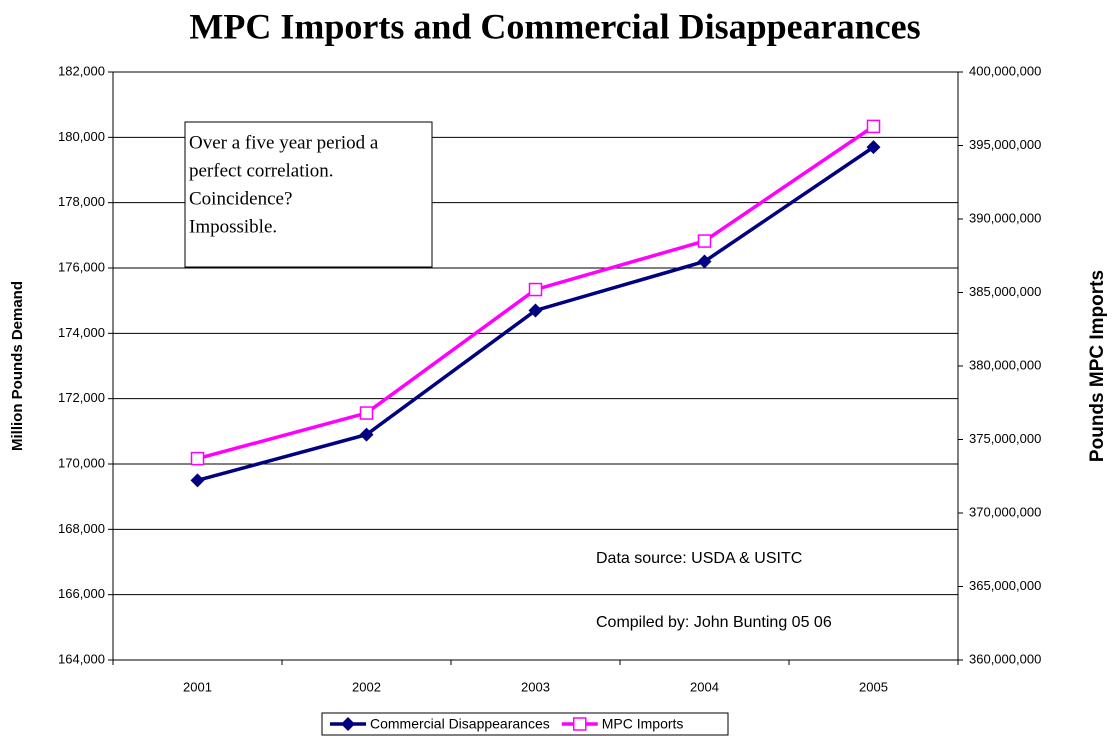  I want to click on y2-tick-label: 360,000,000, so click(1005, 658).